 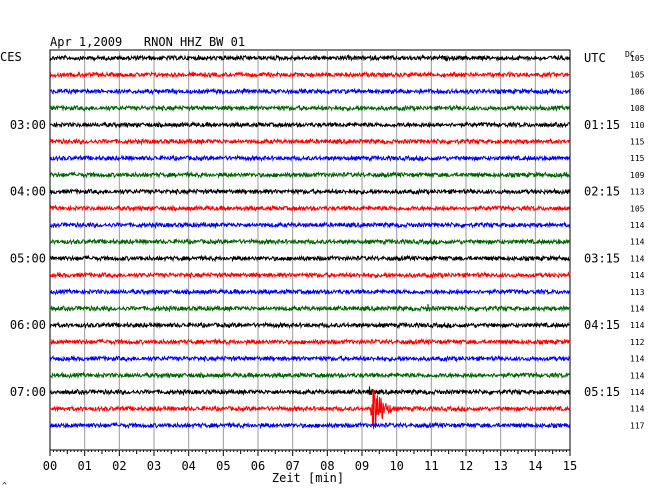 What do you see at coordinates (500, 466) in the screenshot?
I see `x-tick-label: 13` at bounding box center [500, 466].